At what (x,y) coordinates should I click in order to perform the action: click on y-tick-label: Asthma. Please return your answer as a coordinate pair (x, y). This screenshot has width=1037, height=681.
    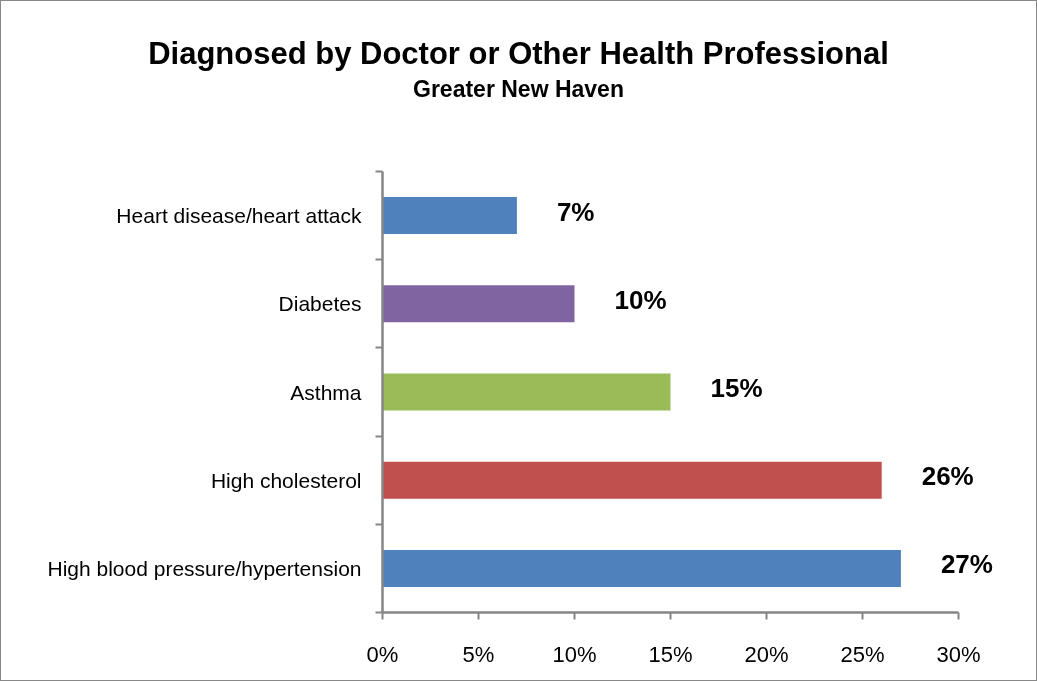
    Looking at the image, I should click on (326, 392).